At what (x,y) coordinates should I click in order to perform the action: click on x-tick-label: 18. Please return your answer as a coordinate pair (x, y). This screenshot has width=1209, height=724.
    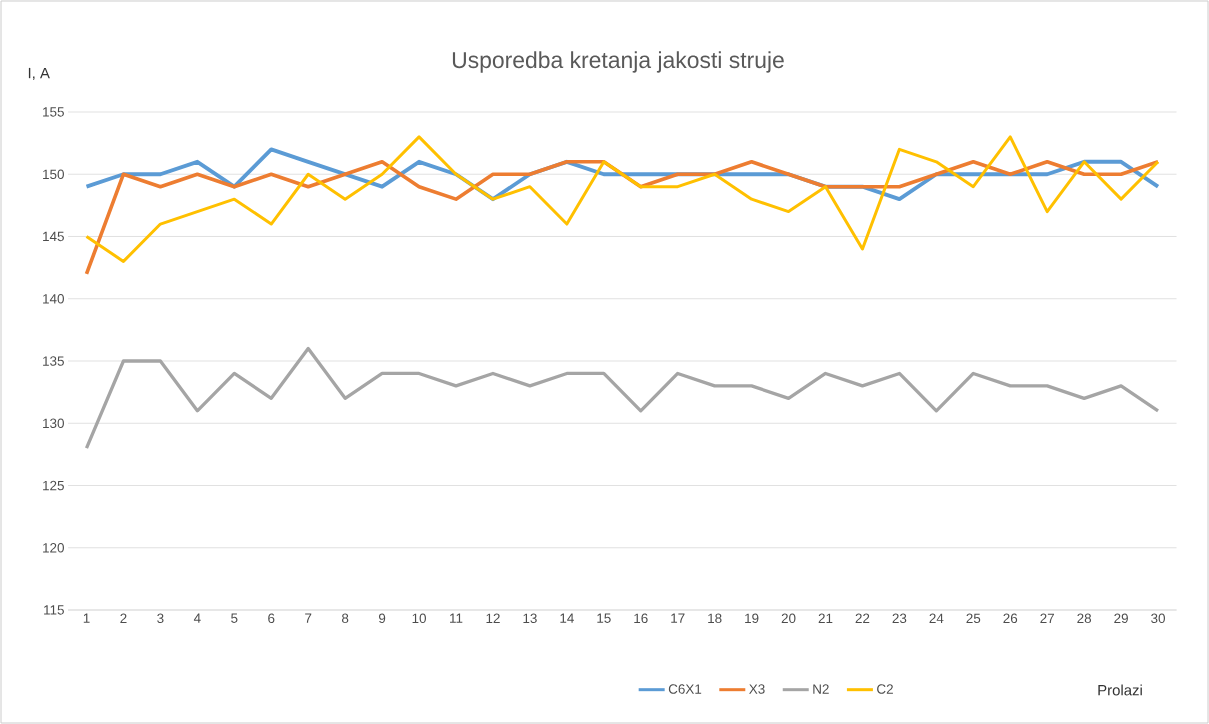
    Looking at the image, I should click on (715, 618).